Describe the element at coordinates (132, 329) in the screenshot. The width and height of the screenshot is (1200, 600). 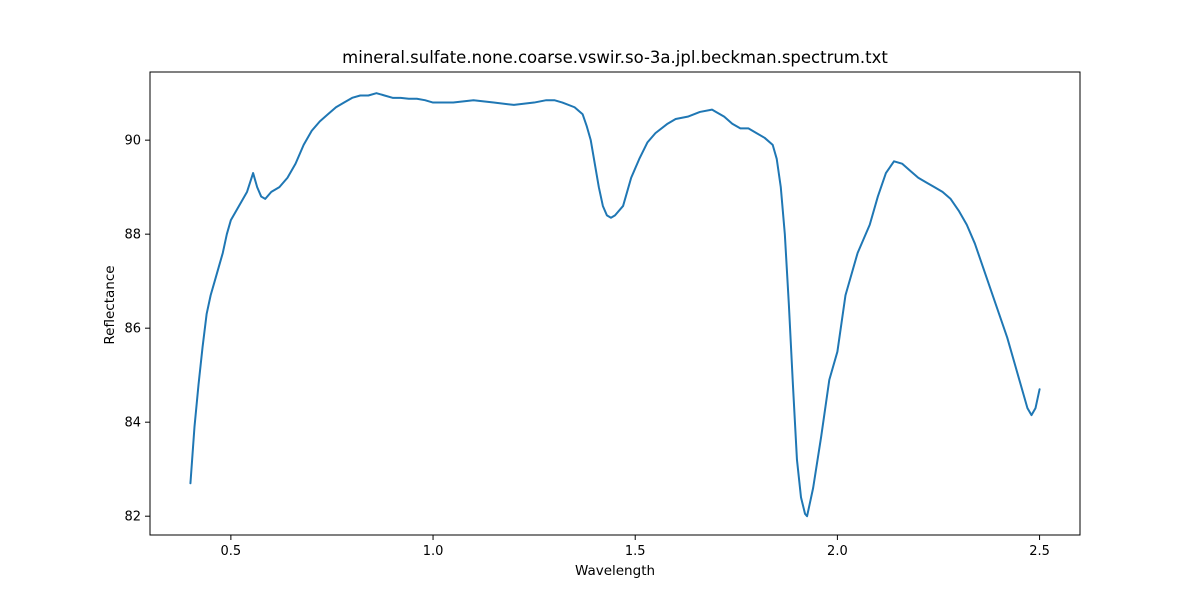
I see `y-tick-label: 86` at that location.